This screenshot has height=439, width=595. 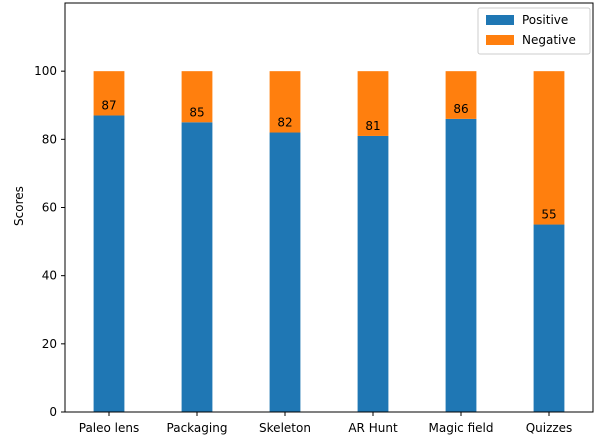 I want to click on legend: Positive Negative, so click(x=534, y=31).